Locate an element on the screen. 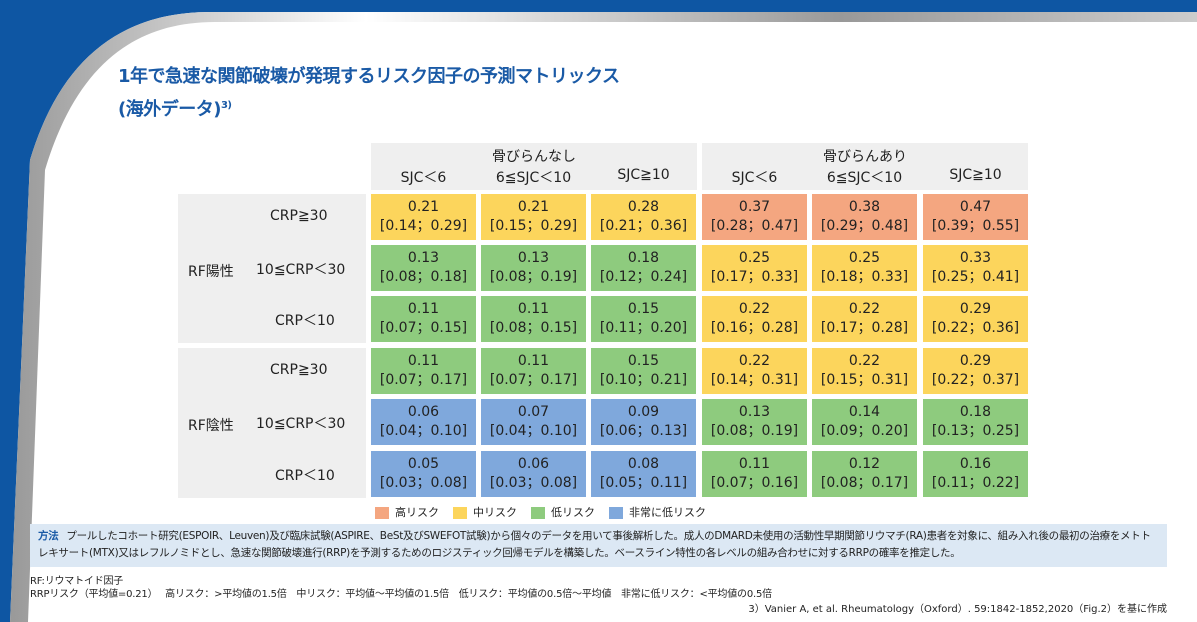 This screenshot has width=1197, height=622. matrix-cell: 0.07 [0.04；0.10] is located at coordinates (533, 422).